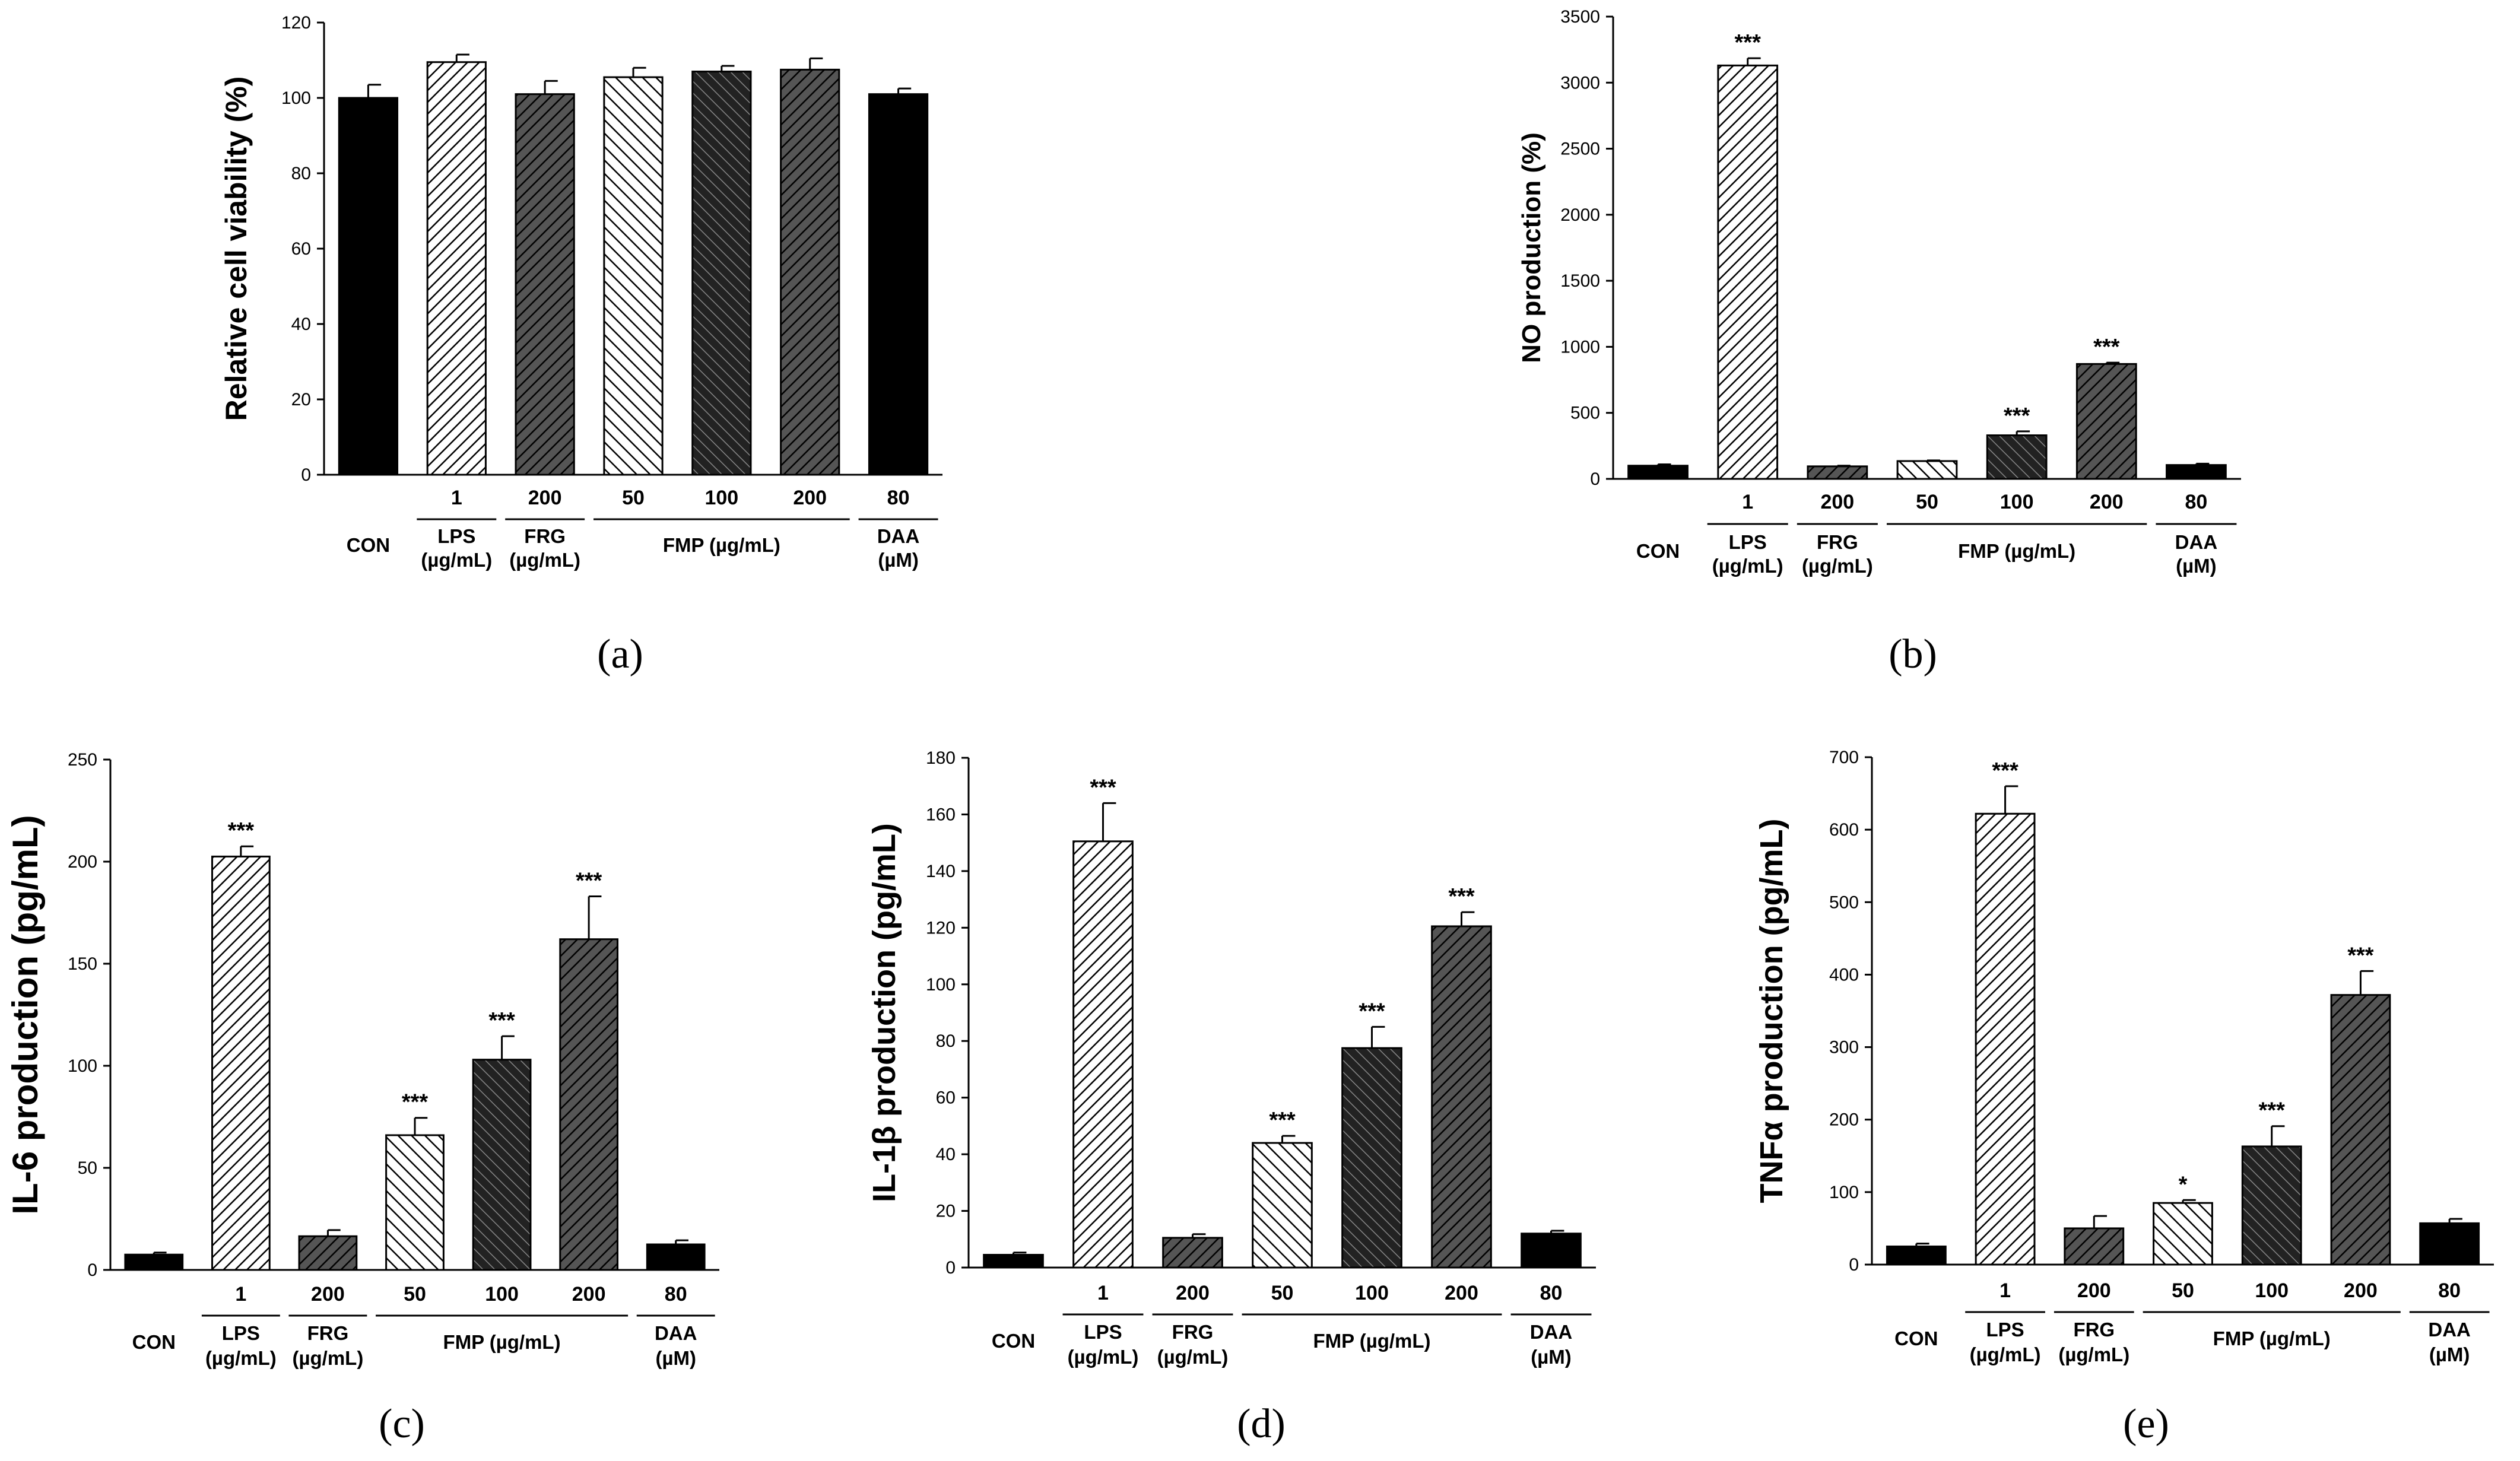 The height and width of the screenshot is (1461, 2520). Describe the element at coordinates (620, 654) in the screenshot. I see `panel-label-a: (a)` at that location.